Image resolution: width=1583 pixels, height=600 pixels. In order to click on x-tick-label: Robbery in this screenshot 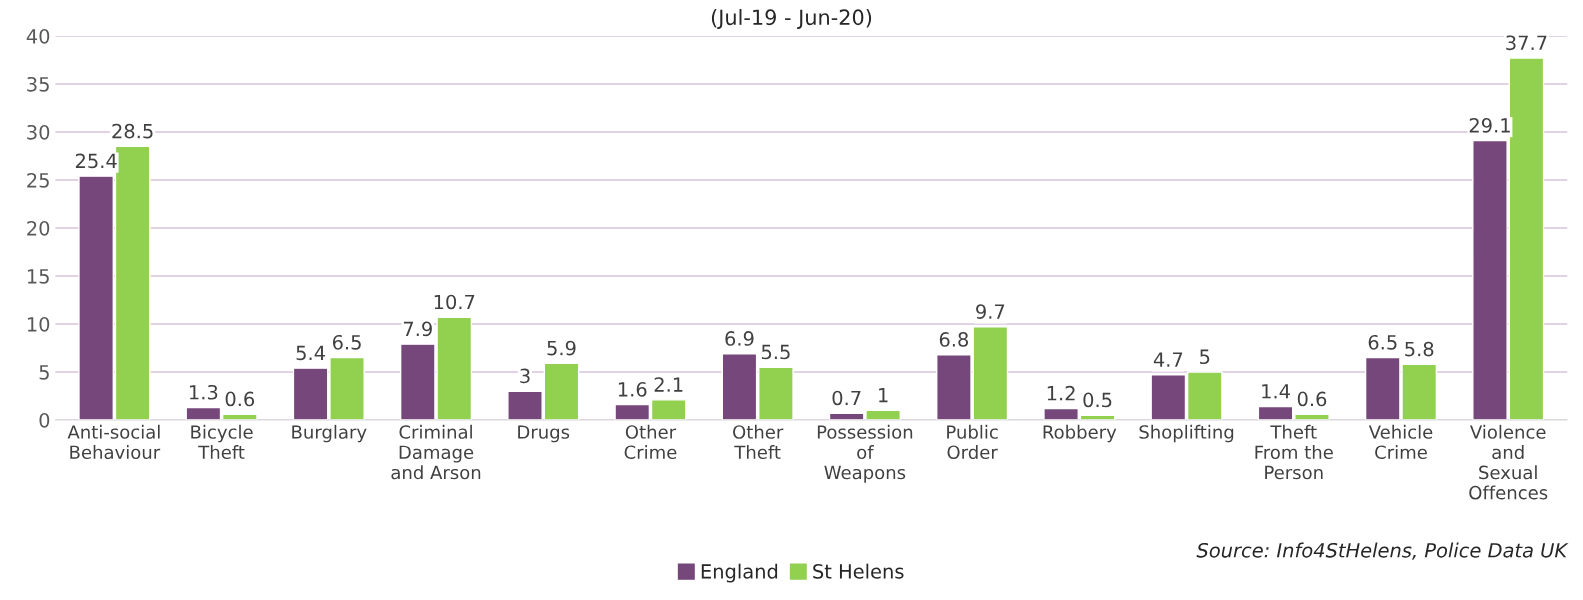, I will do `click(1080, 433)`.